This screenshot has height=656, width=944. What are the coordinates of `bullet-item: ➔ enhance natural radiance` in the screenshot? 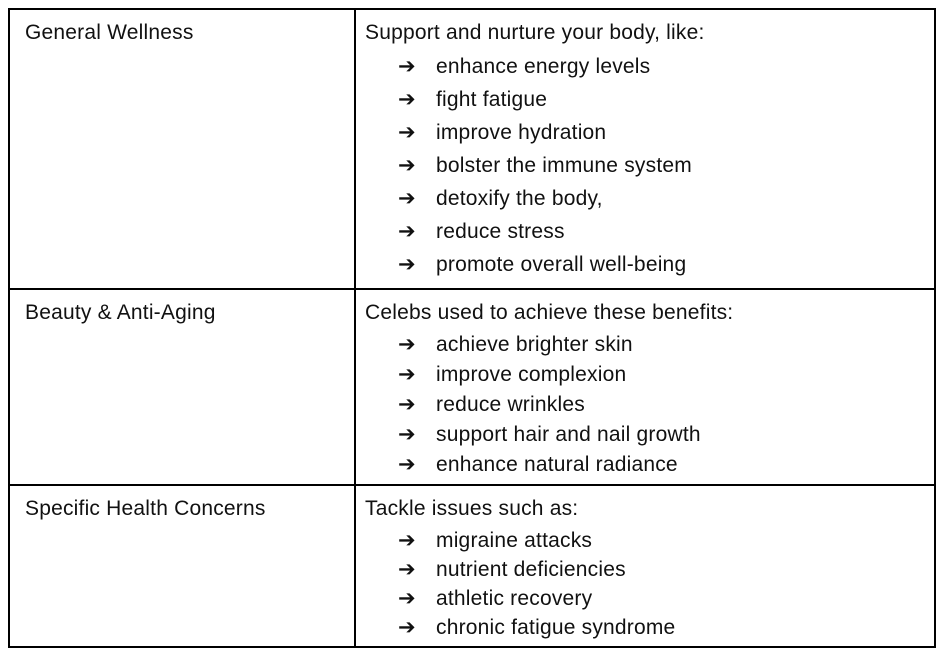 It's located at (662, 465).